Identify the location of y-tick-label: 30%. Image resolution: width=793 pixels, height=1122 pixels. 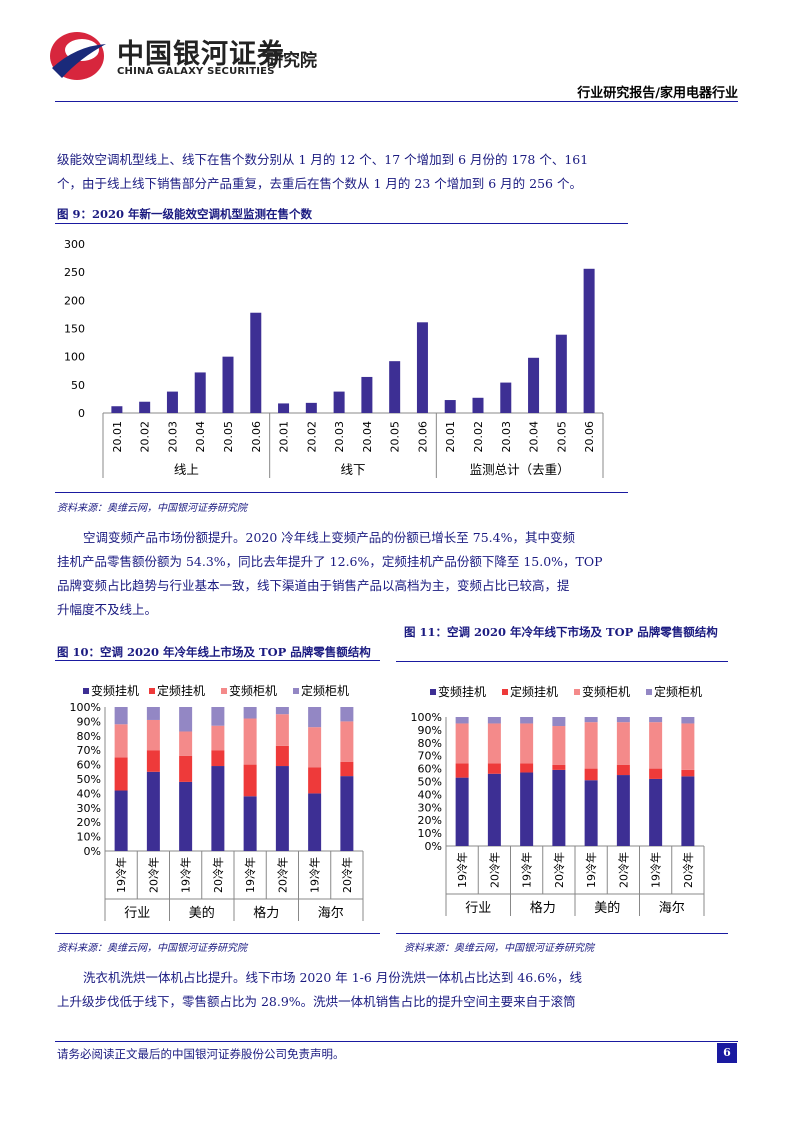
(430, 807).